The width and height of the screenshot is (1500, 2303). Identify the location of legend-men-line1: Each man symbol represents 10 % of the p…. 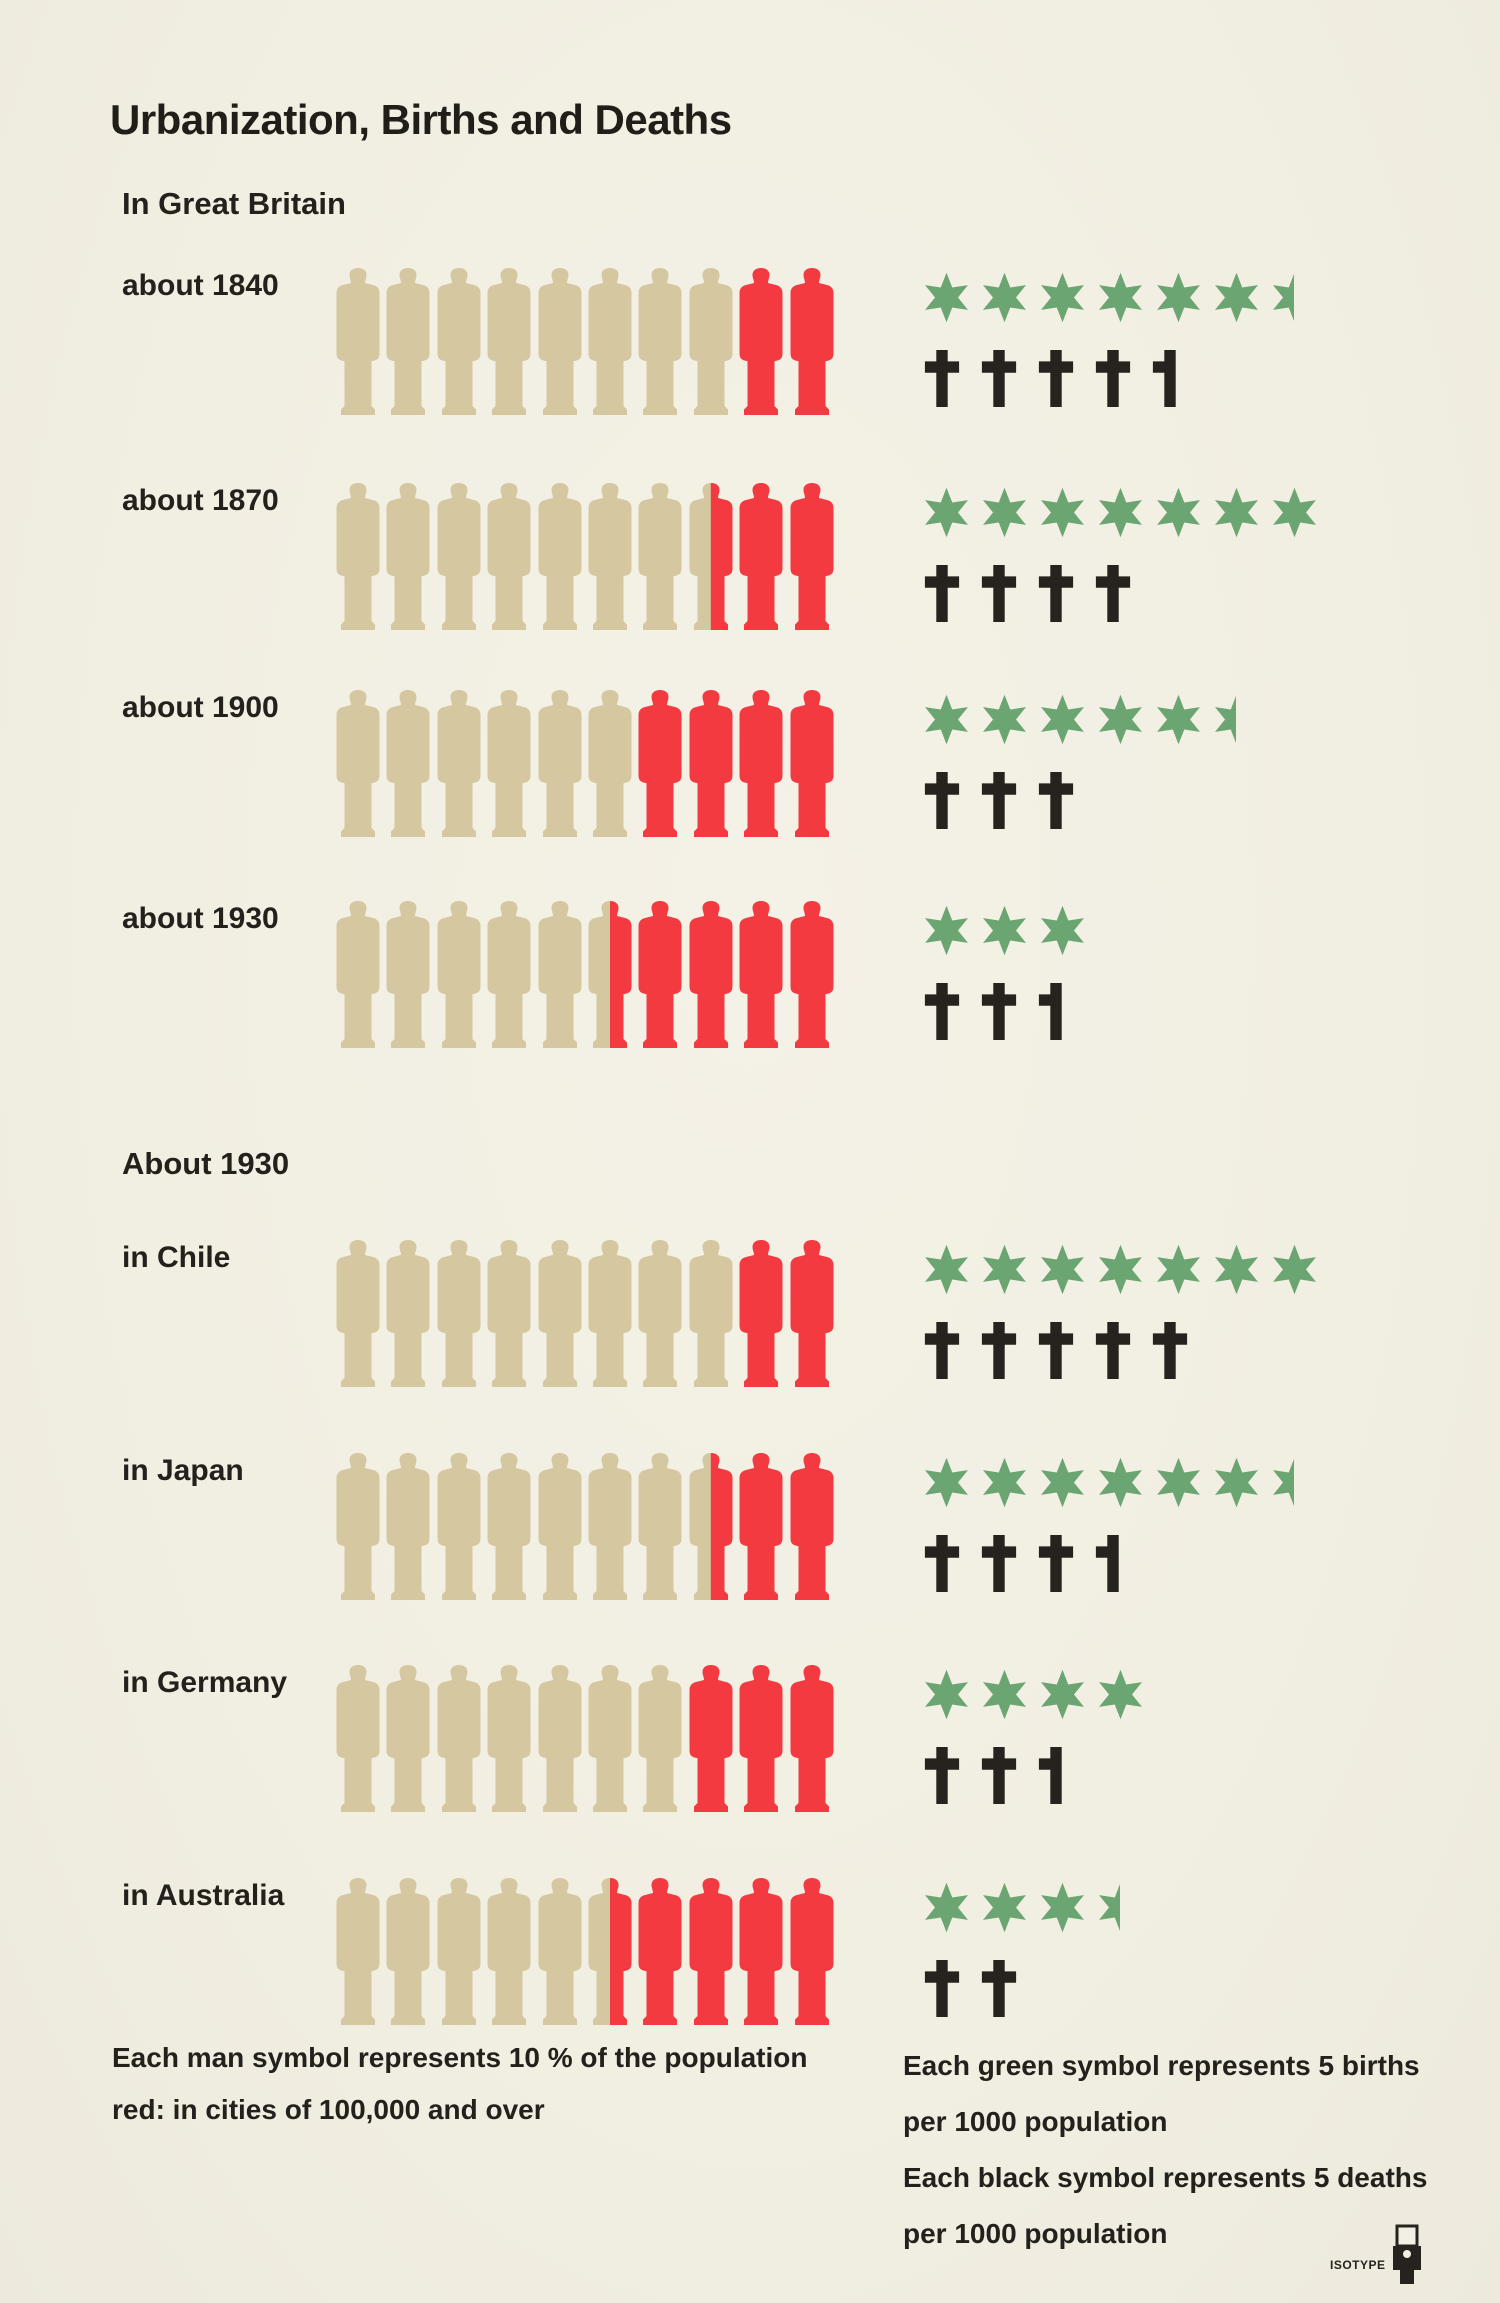
(460, 2057).